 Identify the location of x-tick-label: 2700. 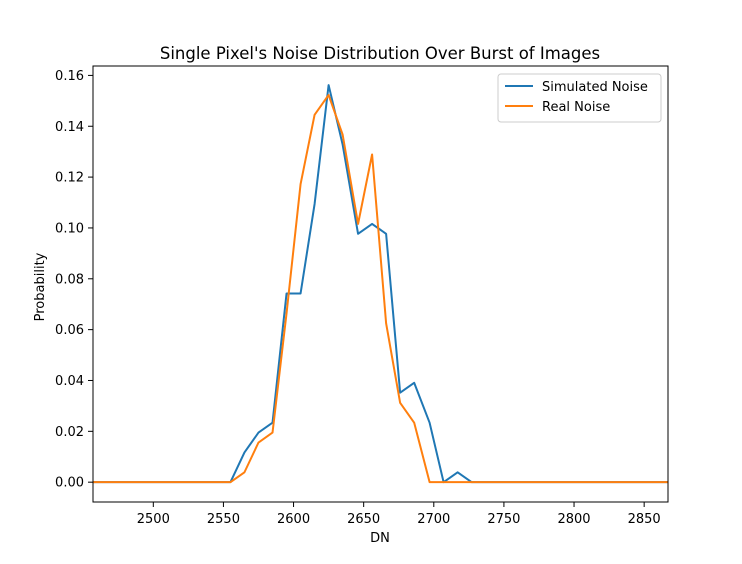
(433, 519).